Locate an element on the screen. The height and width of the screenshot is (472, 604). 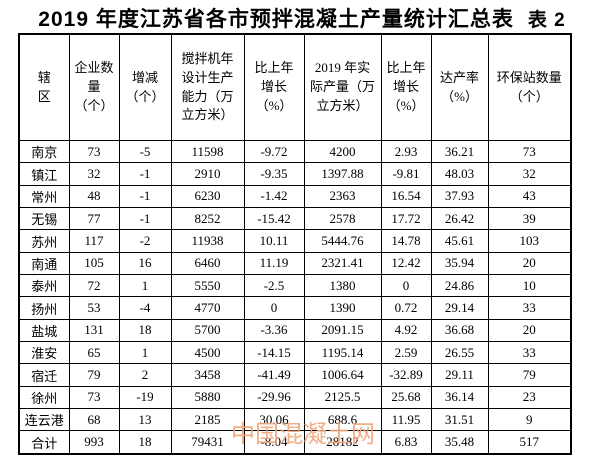
value-cell: 53 is located at coordinates (94, 308).